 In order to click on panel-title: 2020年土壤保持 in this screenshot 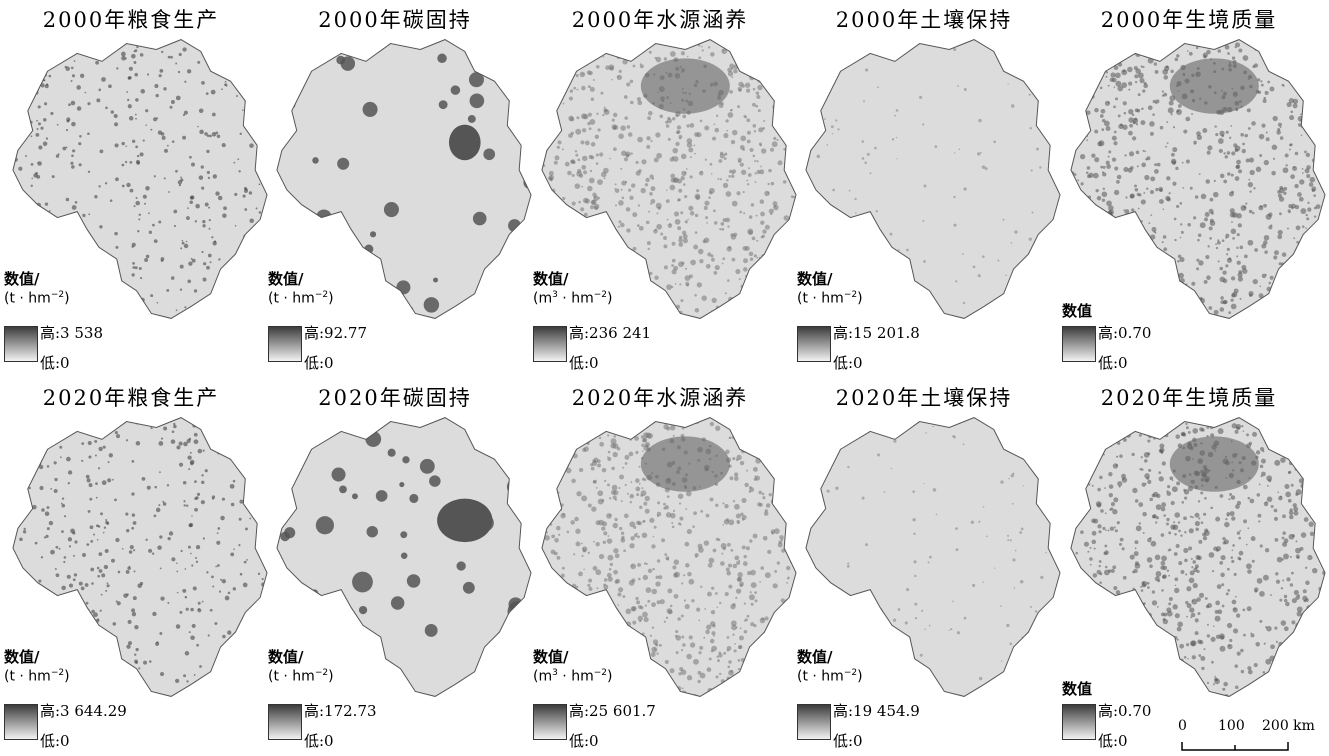, I will do `click(924, 398)`.